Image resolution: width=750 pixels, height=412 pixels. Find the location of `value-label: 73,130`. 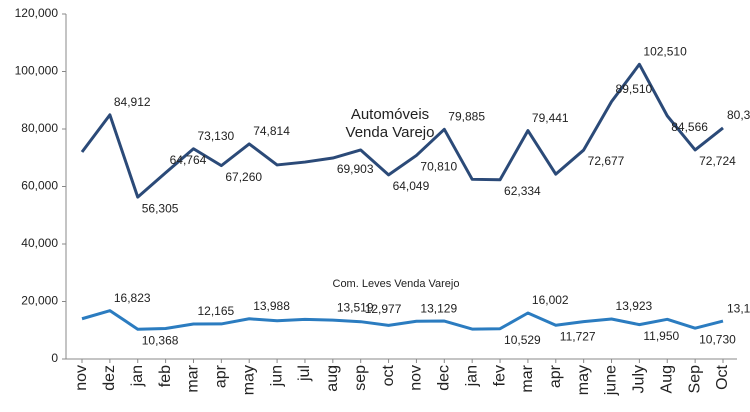

value-label: 73,130 is located at coordinates (215, 136).